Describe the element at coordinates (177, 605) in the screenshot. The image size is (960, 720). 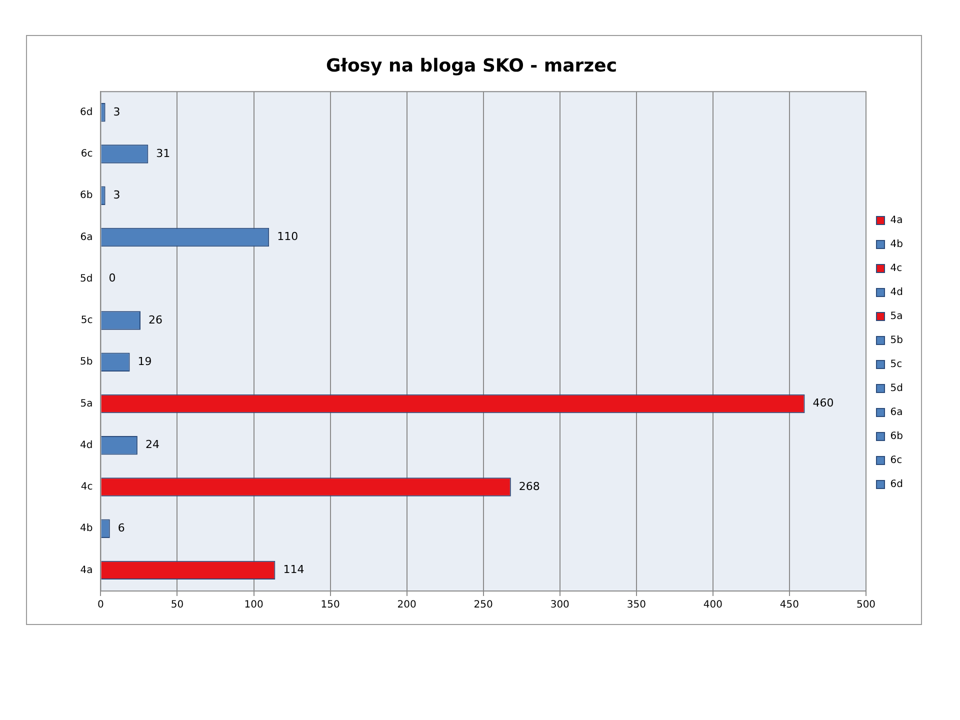
I see `x-tick-label: 50` at that location.